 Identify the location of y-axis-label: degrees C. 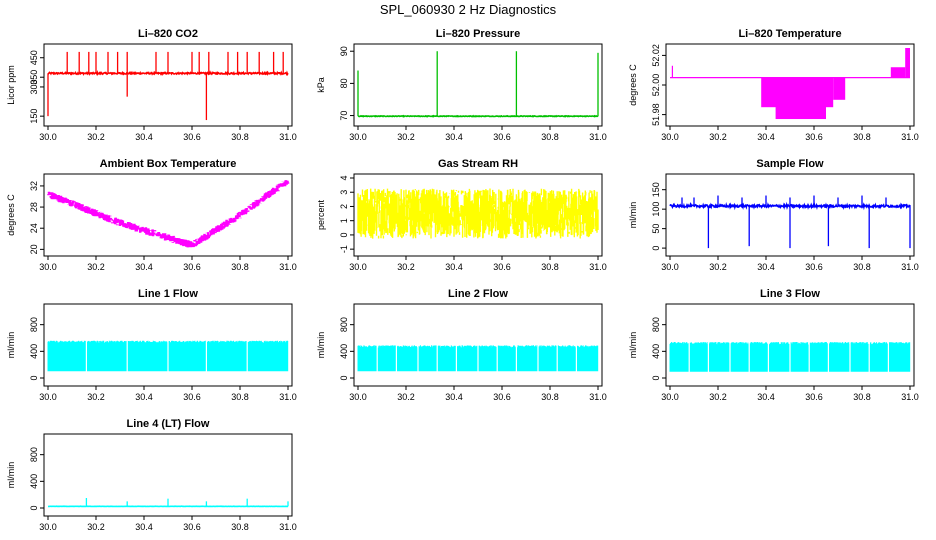
(633, 85).